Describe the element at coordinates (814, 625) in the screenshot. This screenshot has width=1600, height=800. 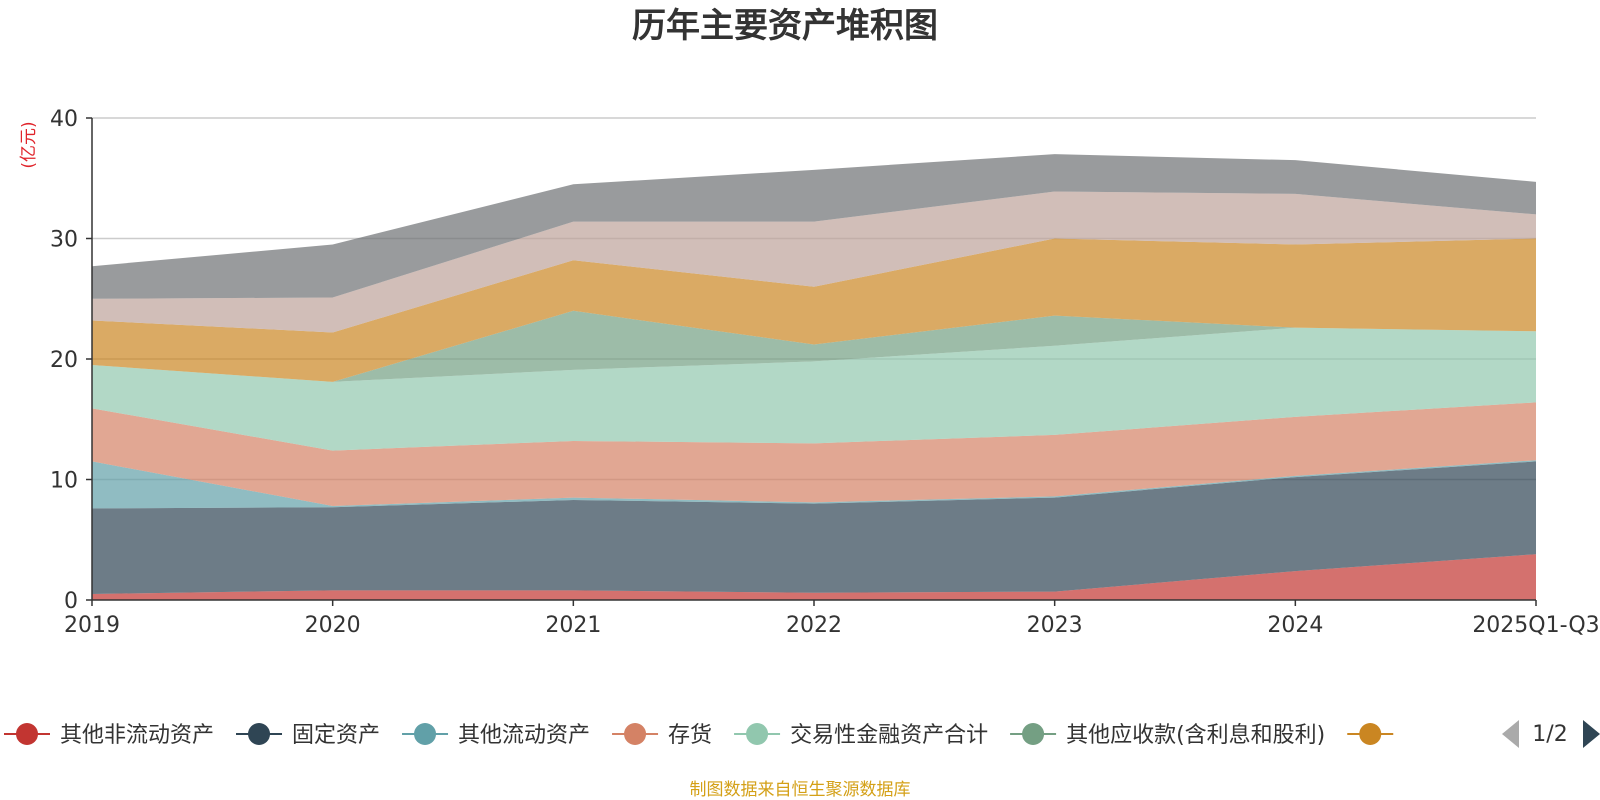
I see `x-tick-label: 2022` at that location.